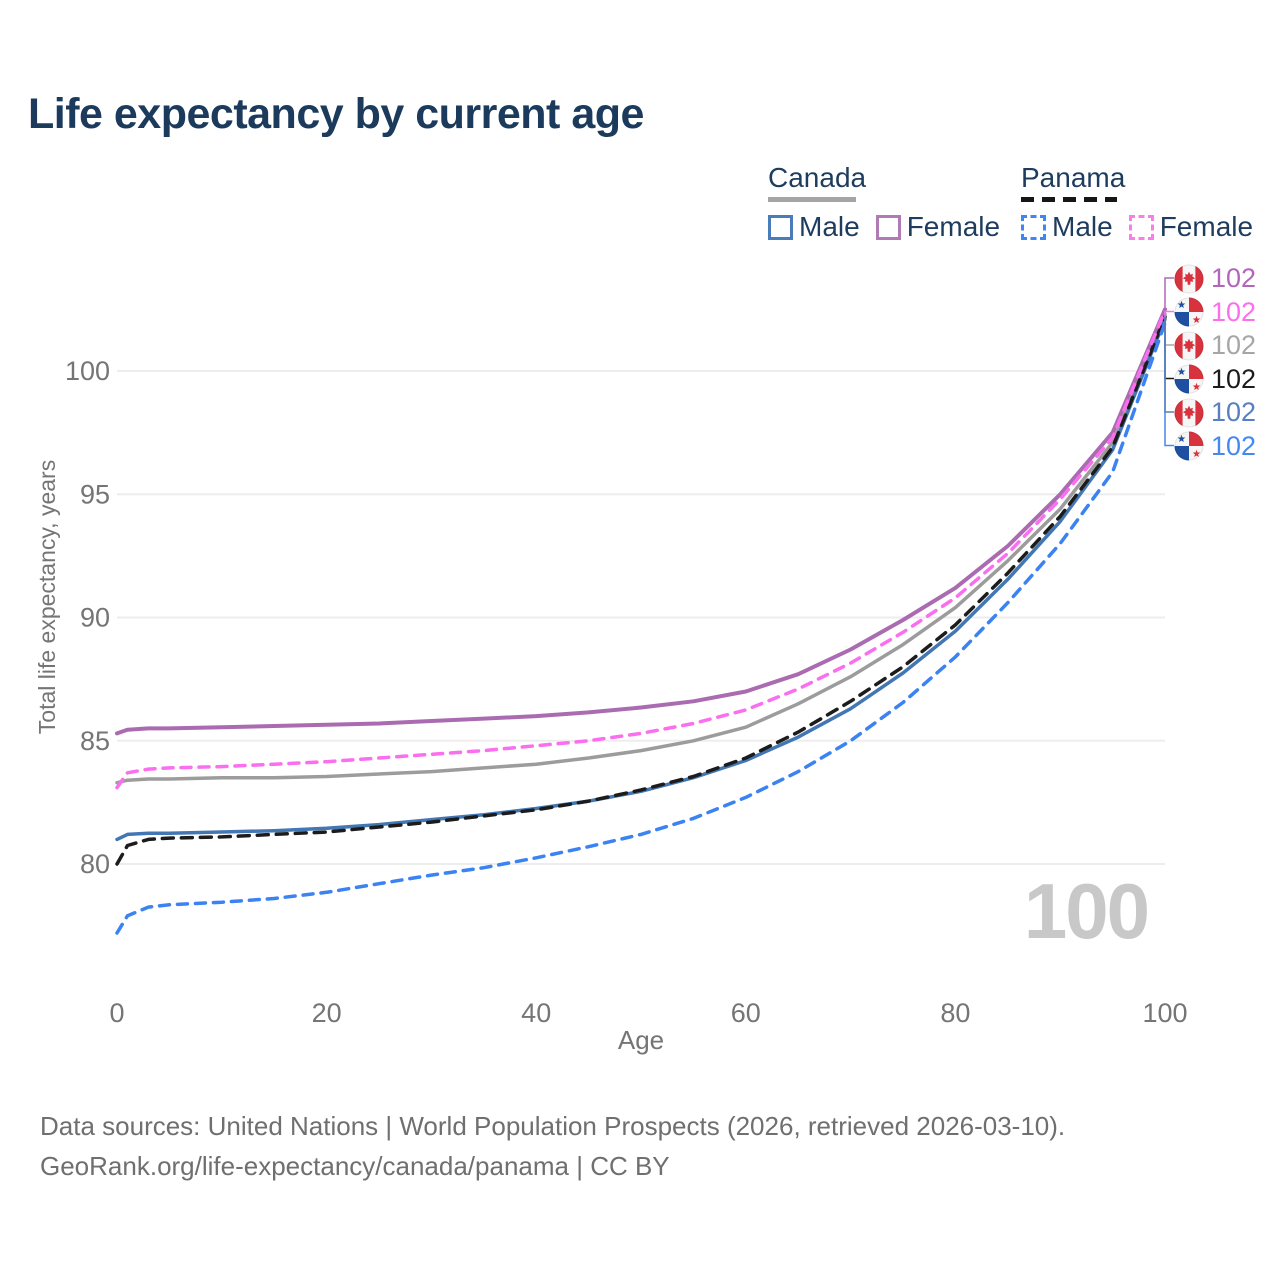 The width and height of the screenshot is (1280, 1280). I want to click on leader-line-panama-male, so click(1169, 382).